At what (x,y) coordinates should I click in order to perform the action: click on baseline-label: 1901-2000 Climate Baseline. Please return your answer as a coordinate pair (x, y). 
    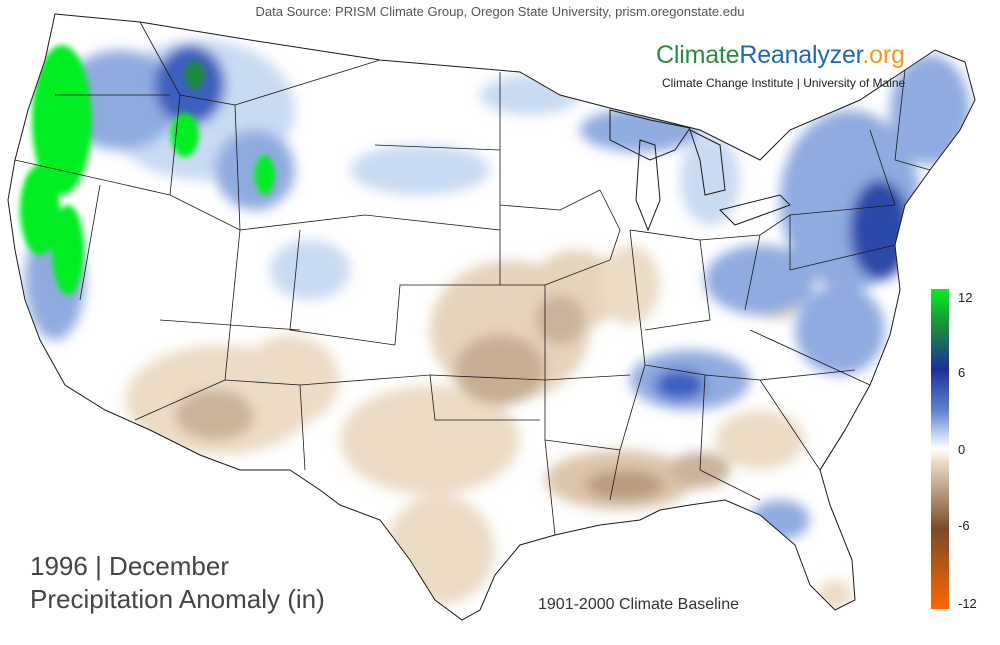
    Looking at the image, I should click on (639, 604).